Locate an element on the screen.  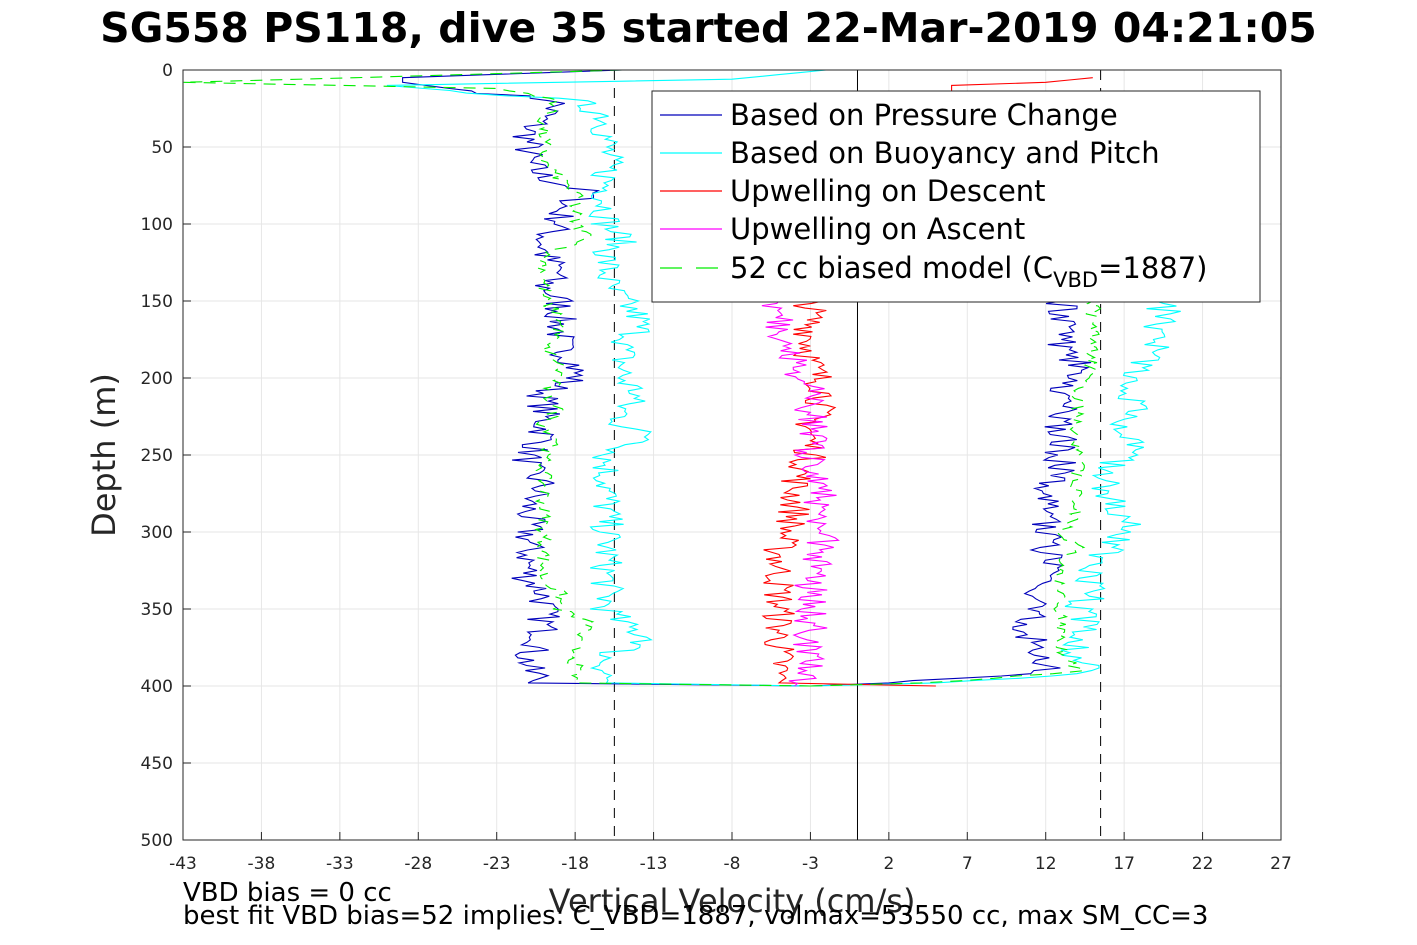
legend-box is located at coordinates (956, 196).